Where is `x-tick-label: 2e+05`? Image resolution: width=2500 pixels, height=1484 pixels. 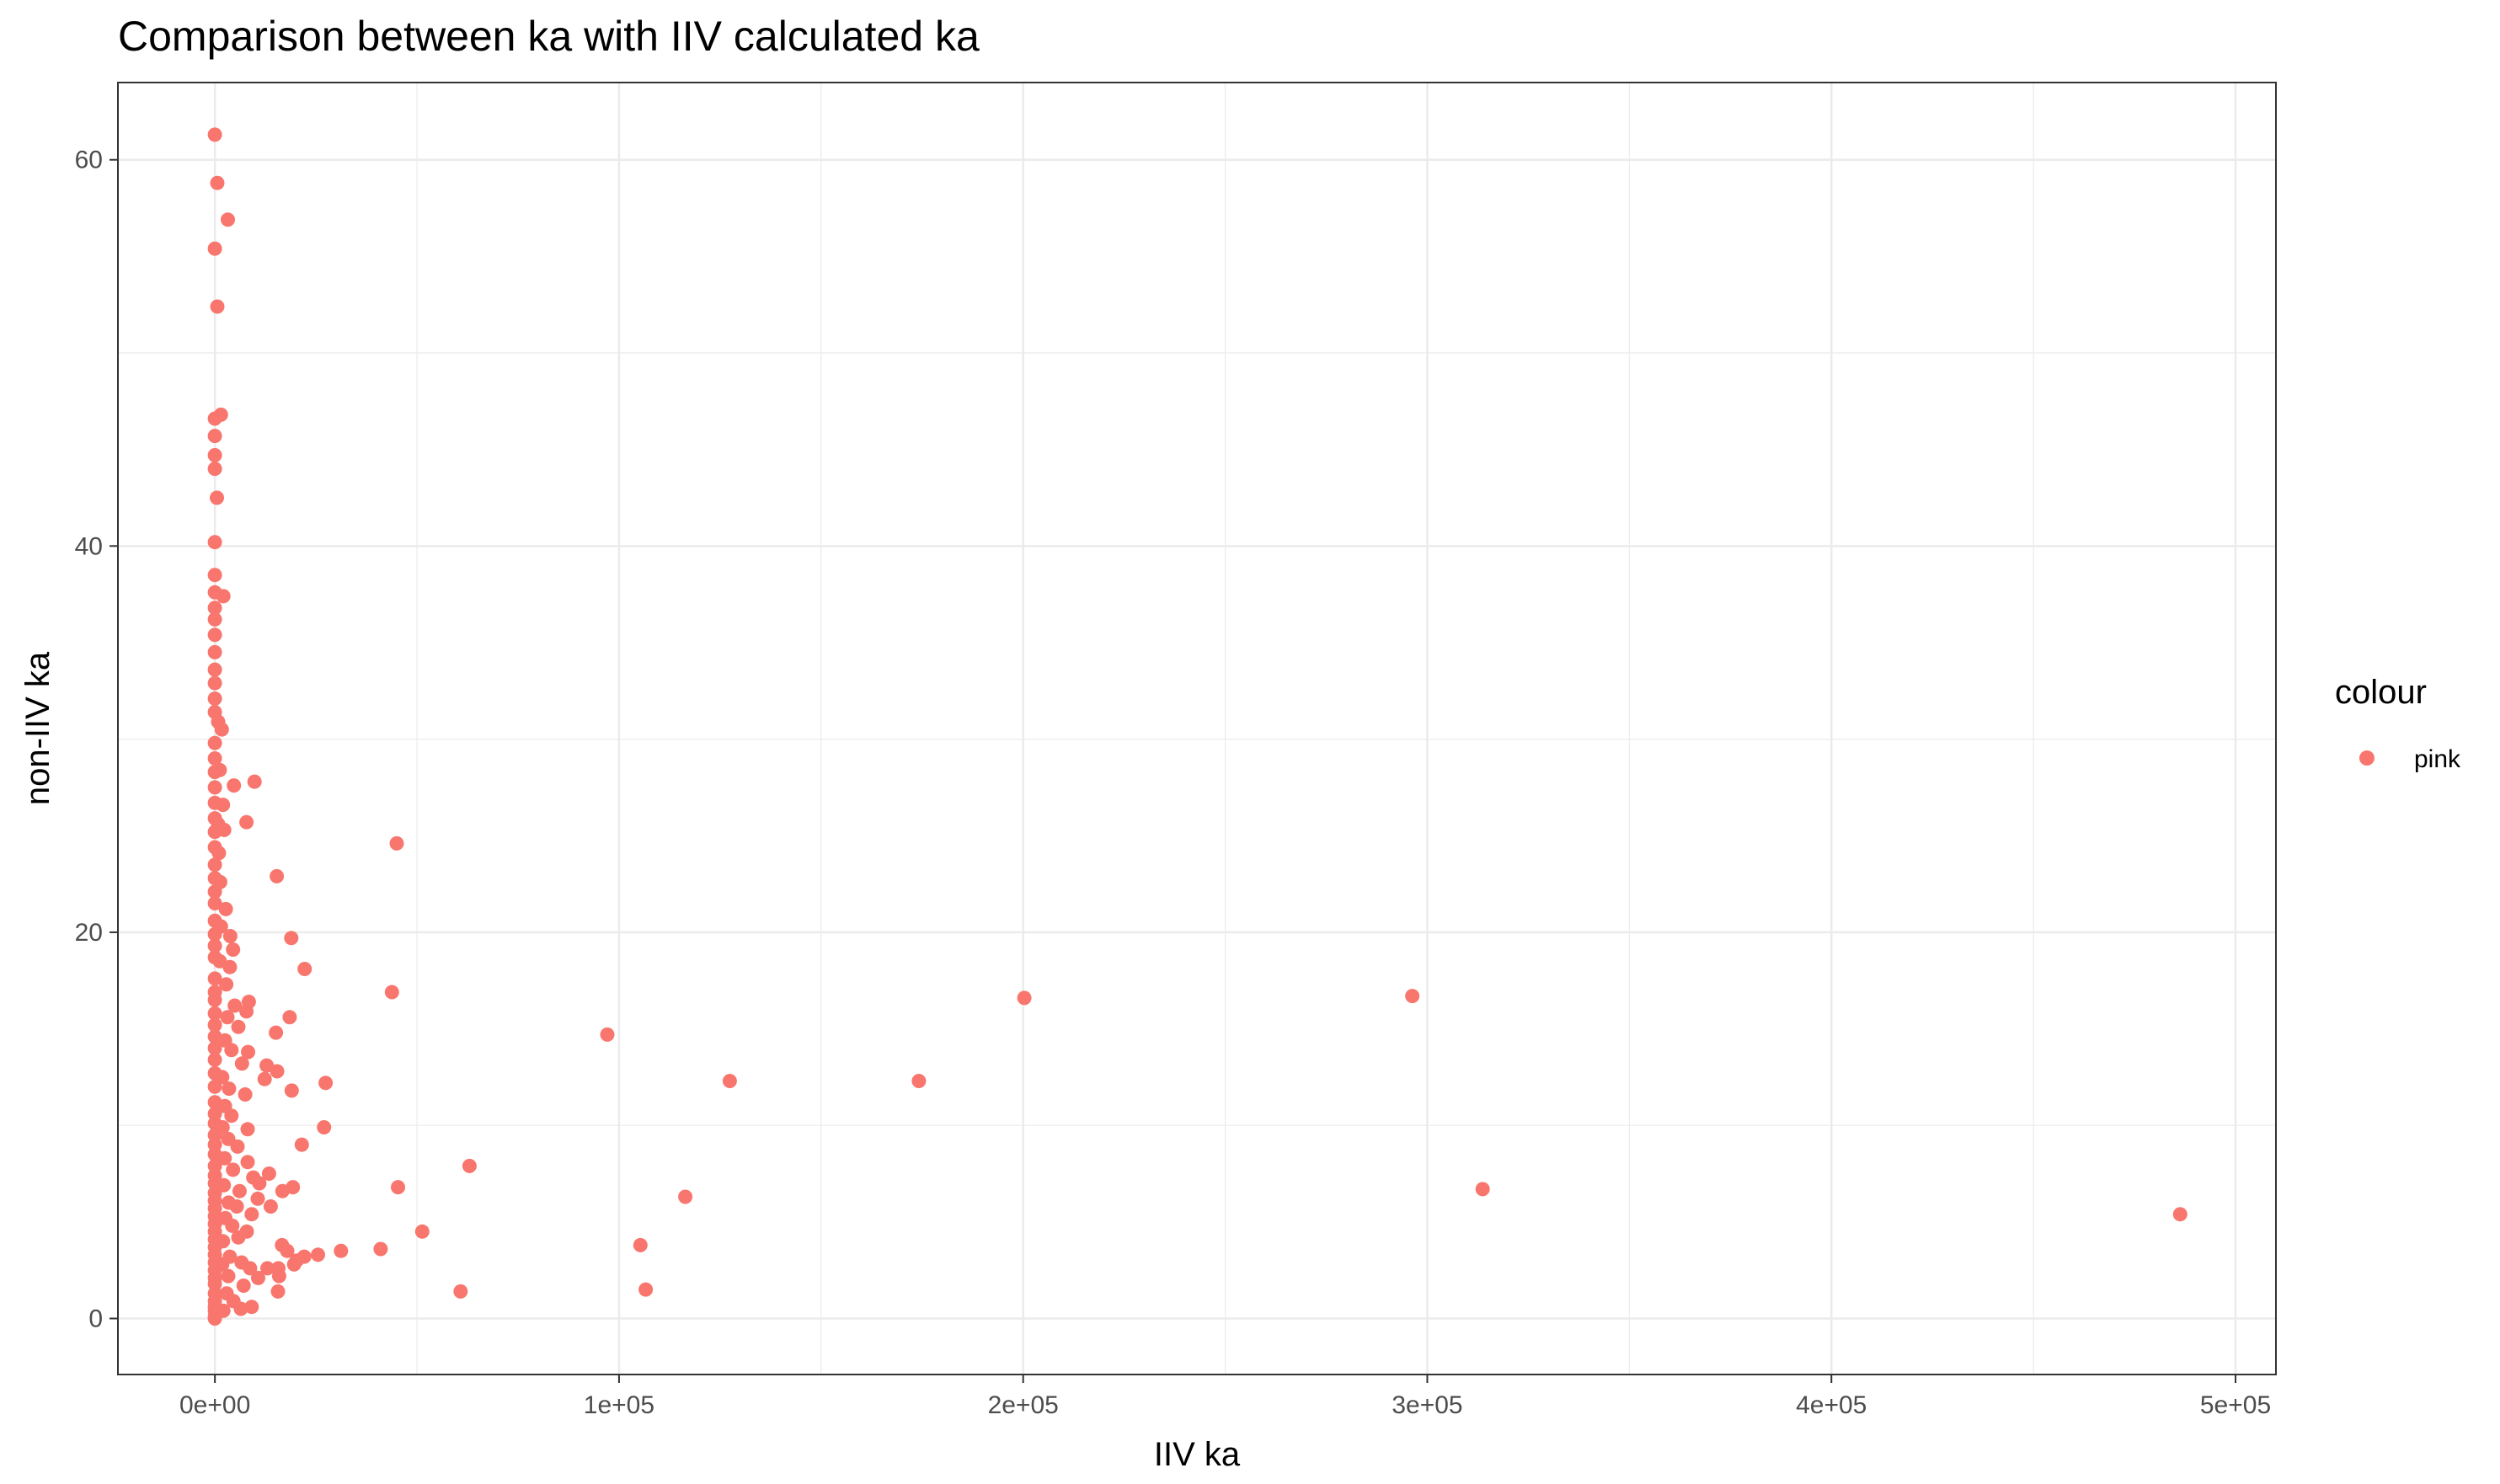 x-tick-label: 2e+05 is located at coordinates (1024, 1405).